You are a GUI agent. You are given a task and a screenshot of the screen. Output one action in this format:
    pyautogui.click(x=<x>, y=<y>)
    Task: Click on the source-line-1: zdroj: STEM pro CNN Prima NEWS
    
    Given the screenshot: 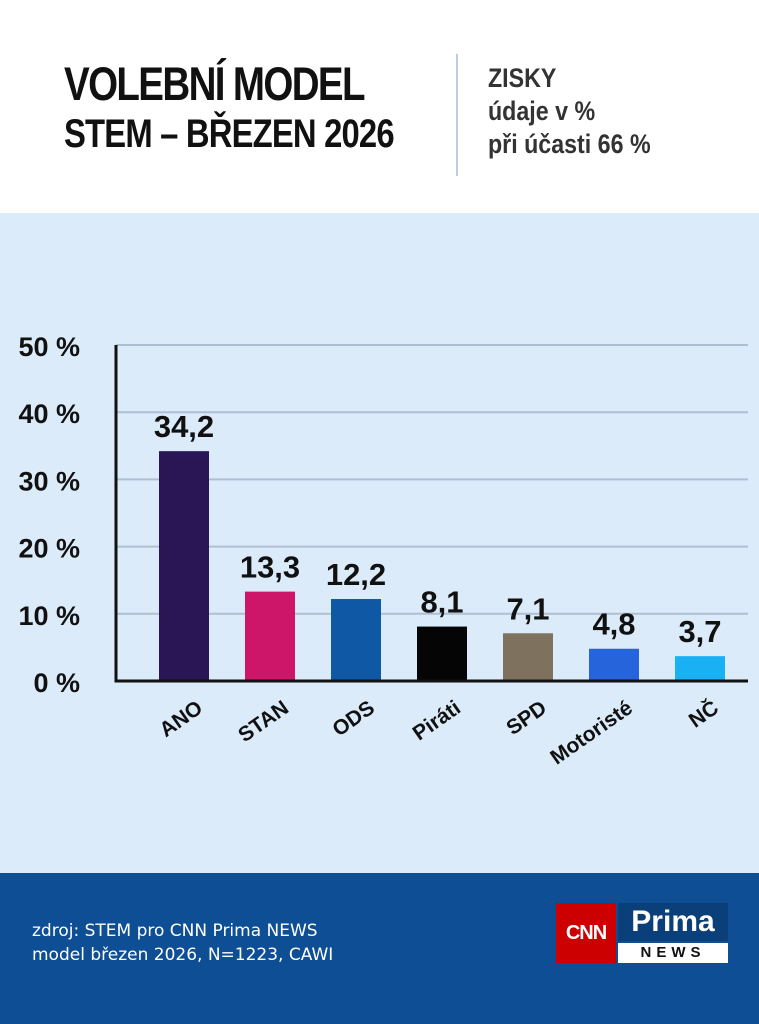 What is the action you would take?
    pyautogui.click(x=175, y=931)
    